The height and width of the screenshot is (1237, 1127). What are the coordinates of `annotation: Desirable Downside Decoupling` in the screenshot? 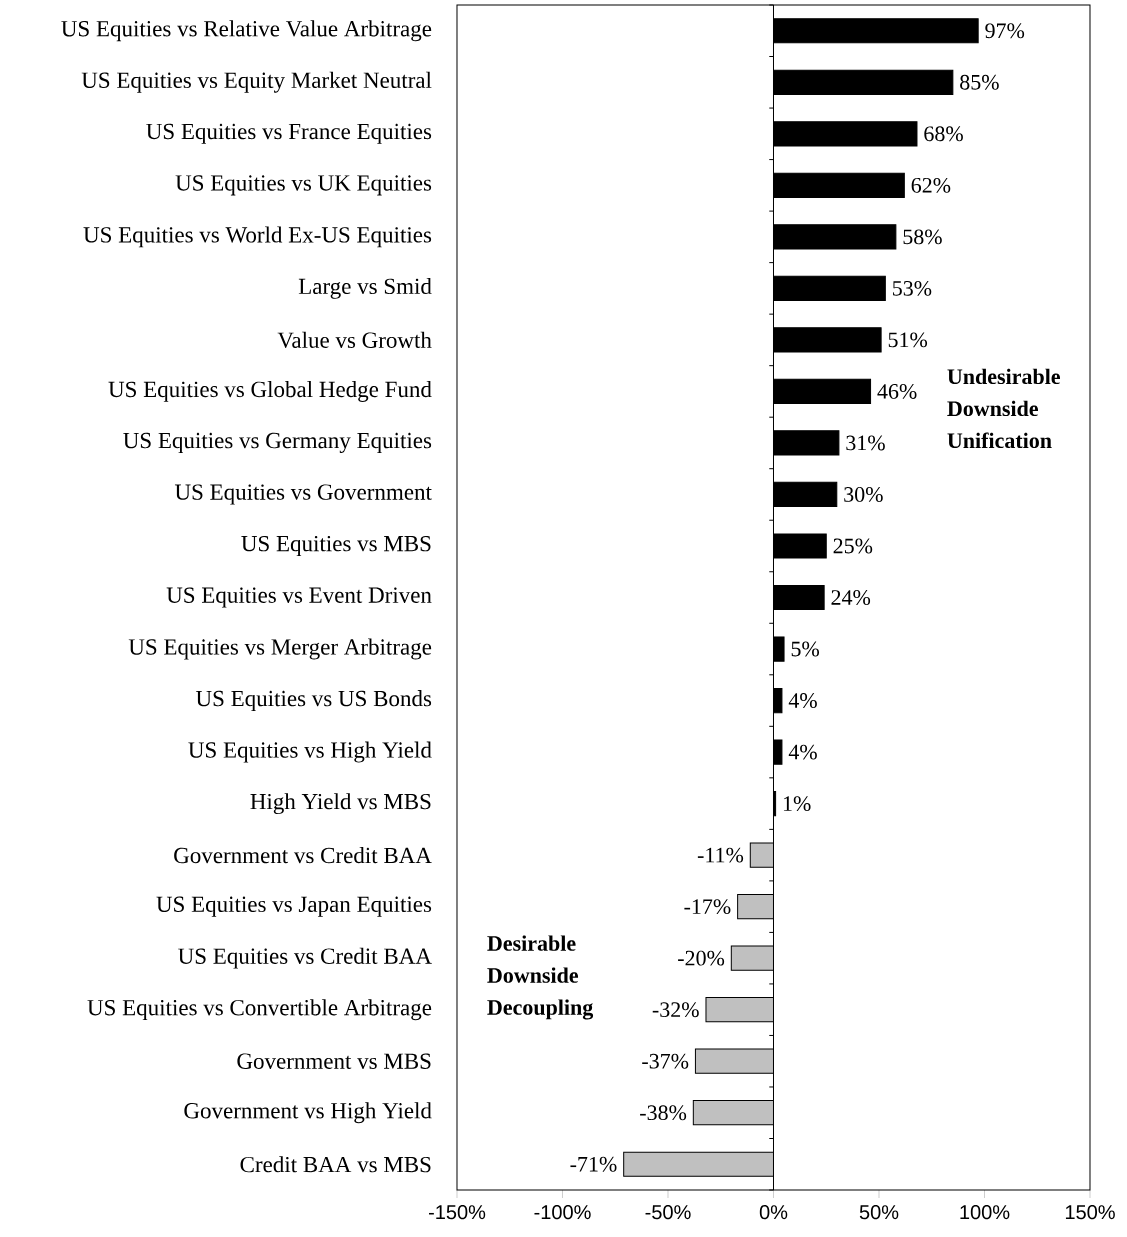 It's located at (540, 977).